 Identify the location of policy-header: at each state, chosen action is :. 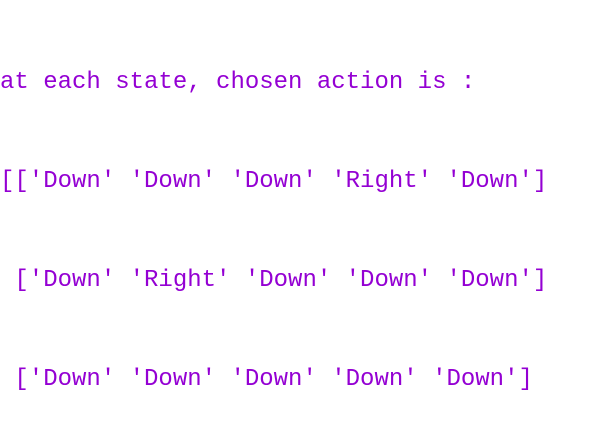
(238, 82).